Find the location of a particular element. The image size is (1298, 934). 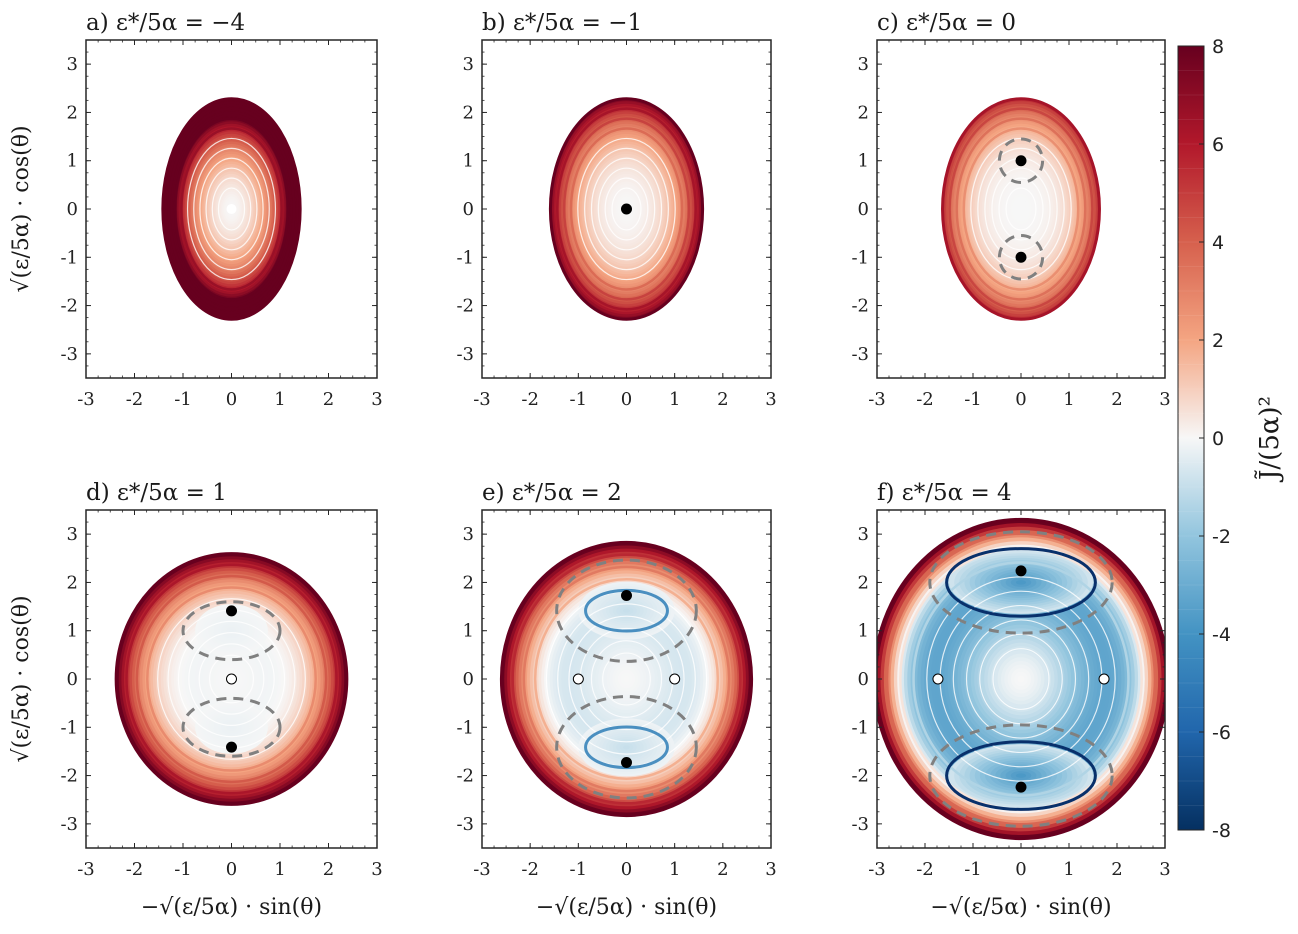

colorbar-tick-label: 2 is located at coordinates (1218, 341).